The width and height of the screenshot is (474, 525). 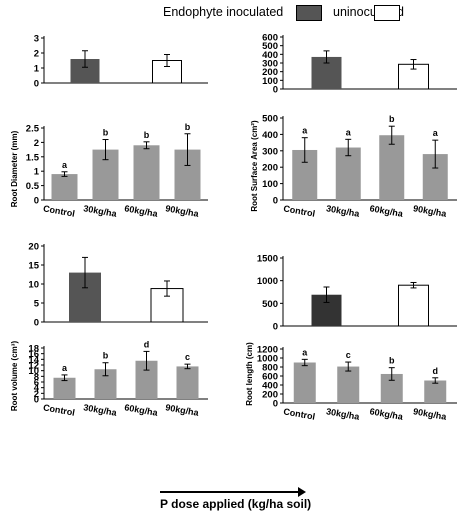 I want to click on y-axis-label: Root length (cm), so click(x=249, y=374).